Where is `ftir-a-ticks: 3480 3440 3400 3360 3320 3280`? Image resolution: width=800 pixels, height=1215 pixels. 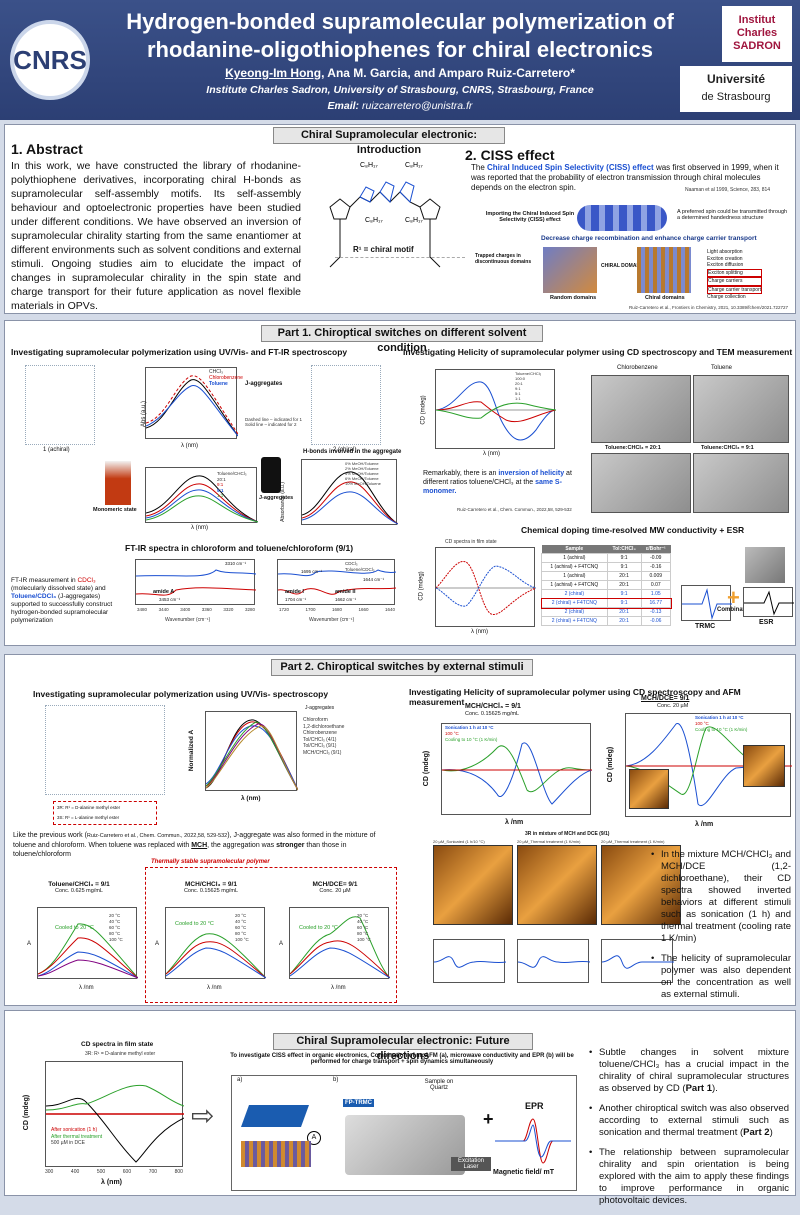 ftir-a-ticks: 3480 3440 3400 3360 3320 3280 is located at coordinates (196, 609).